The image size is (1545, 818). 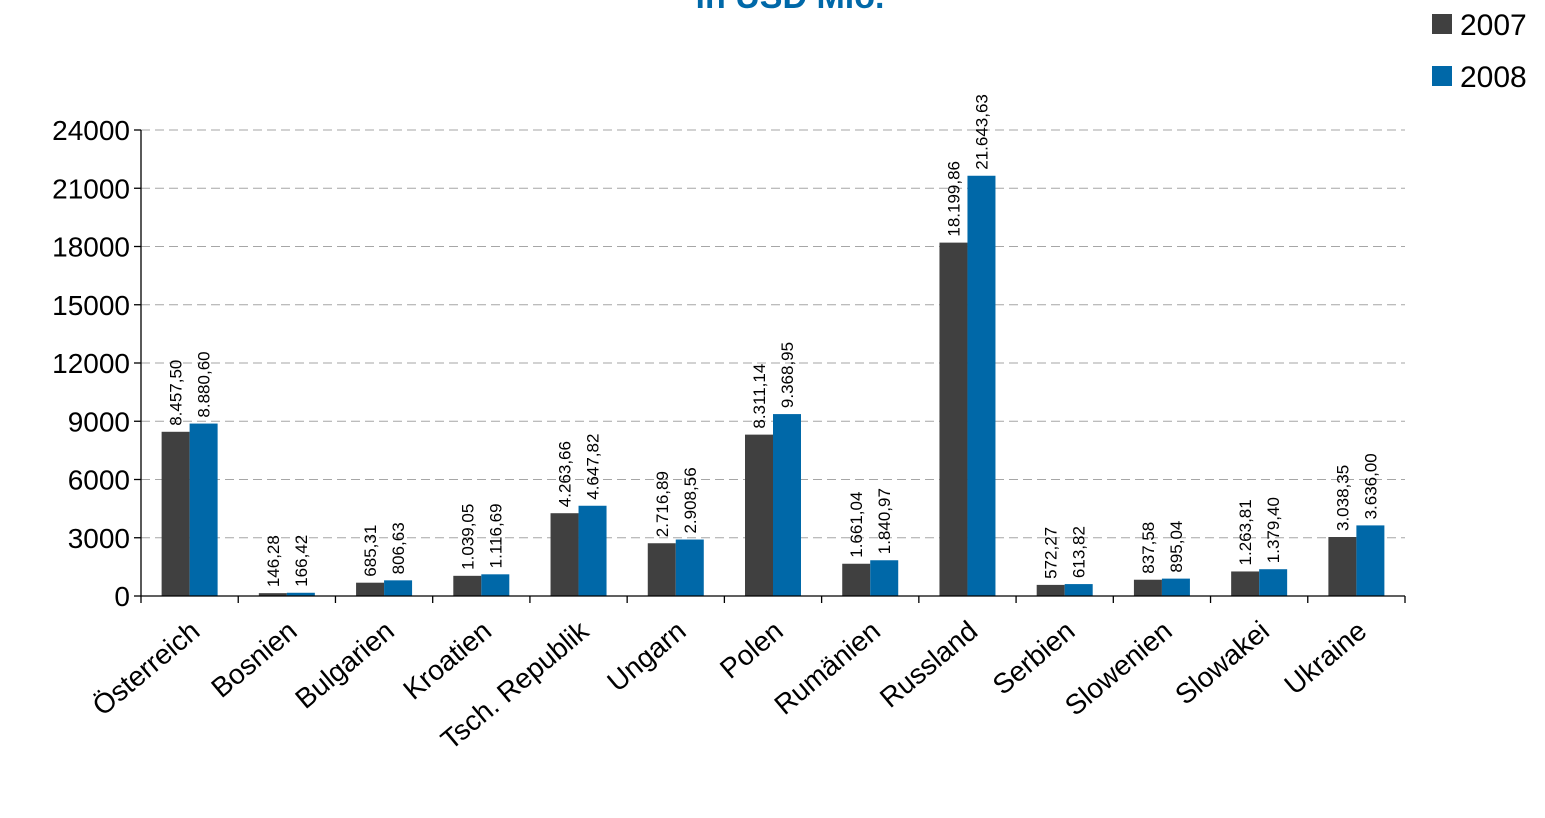 What do you see at coordinates (370, 551) in the screenshot?
I see `data-label-2007: 685,31` at bounding box center [370, 551].